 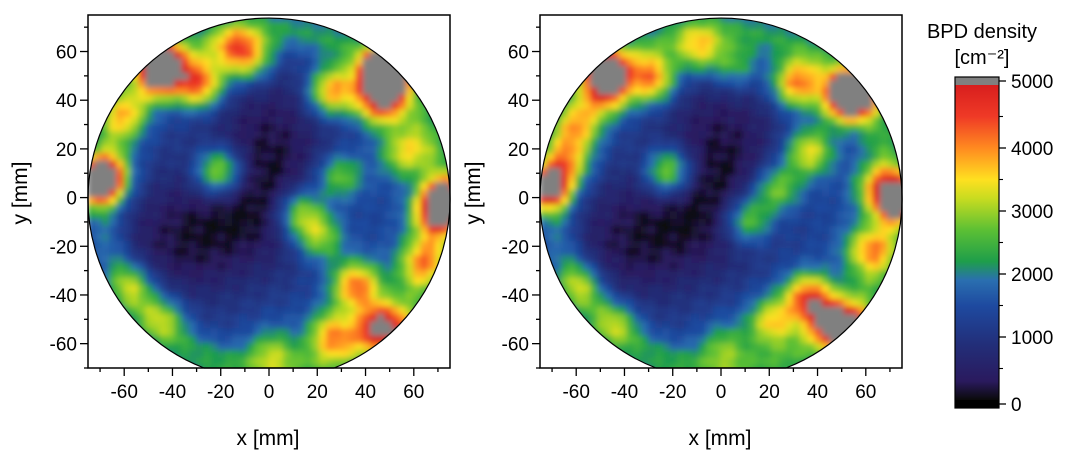 What do you see at coordinates (982, 58) in the screenshot?
I see `colorbar-unit: [cm⁻²]` at bounding box center [982, 58].